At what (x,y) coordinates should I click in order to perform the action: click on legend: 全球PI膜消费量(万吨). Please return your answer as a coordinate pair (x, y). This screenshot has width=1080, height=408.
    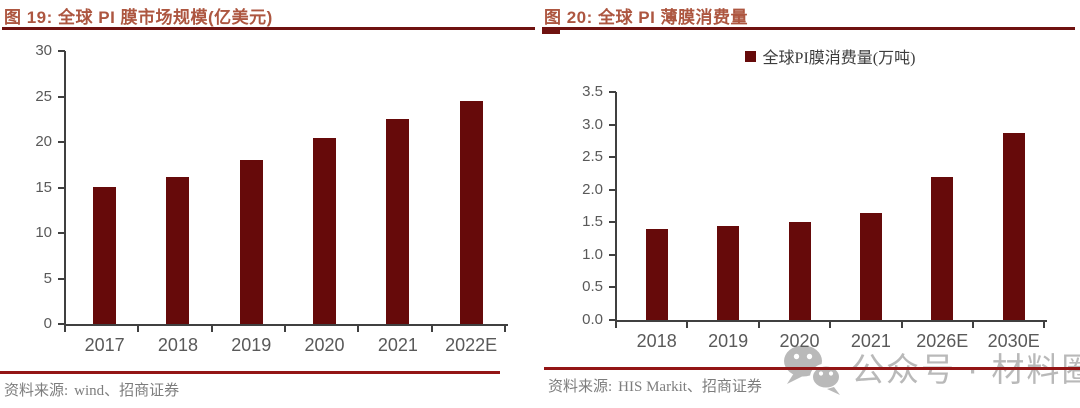
    Looking at the image, I should click on (830, 56).